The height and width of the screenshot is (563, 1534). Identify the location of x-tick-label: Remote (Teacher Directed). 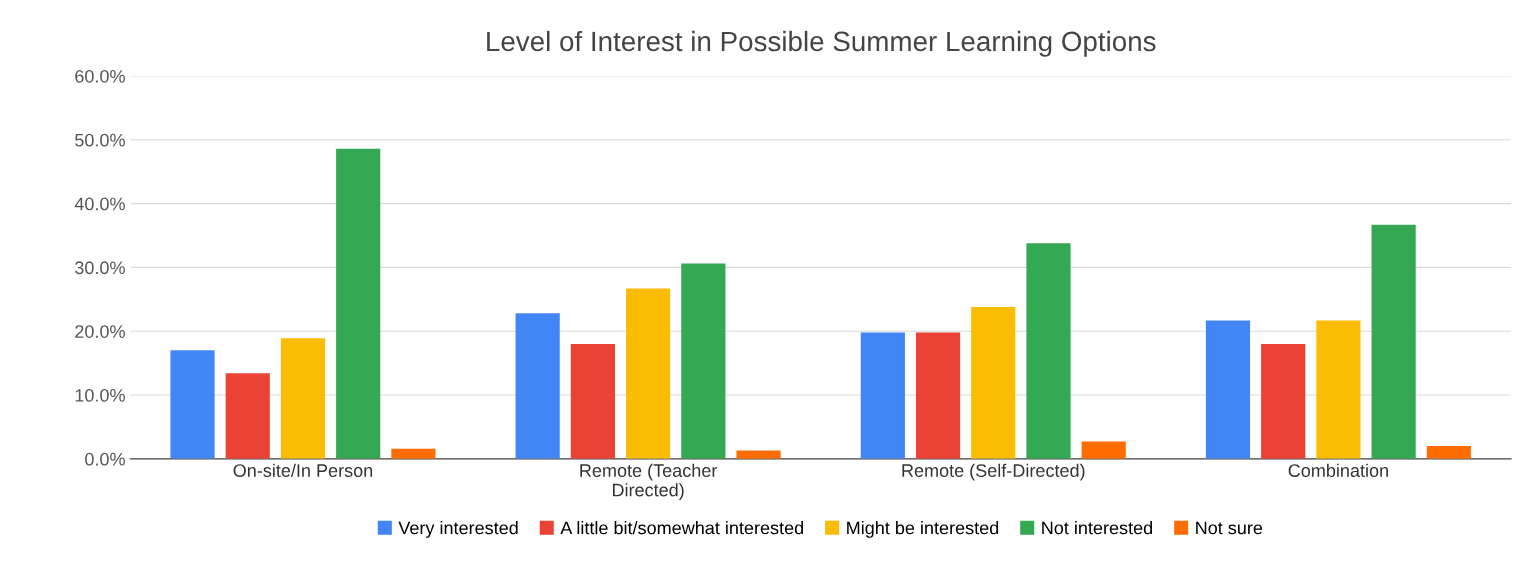
(649, 481).